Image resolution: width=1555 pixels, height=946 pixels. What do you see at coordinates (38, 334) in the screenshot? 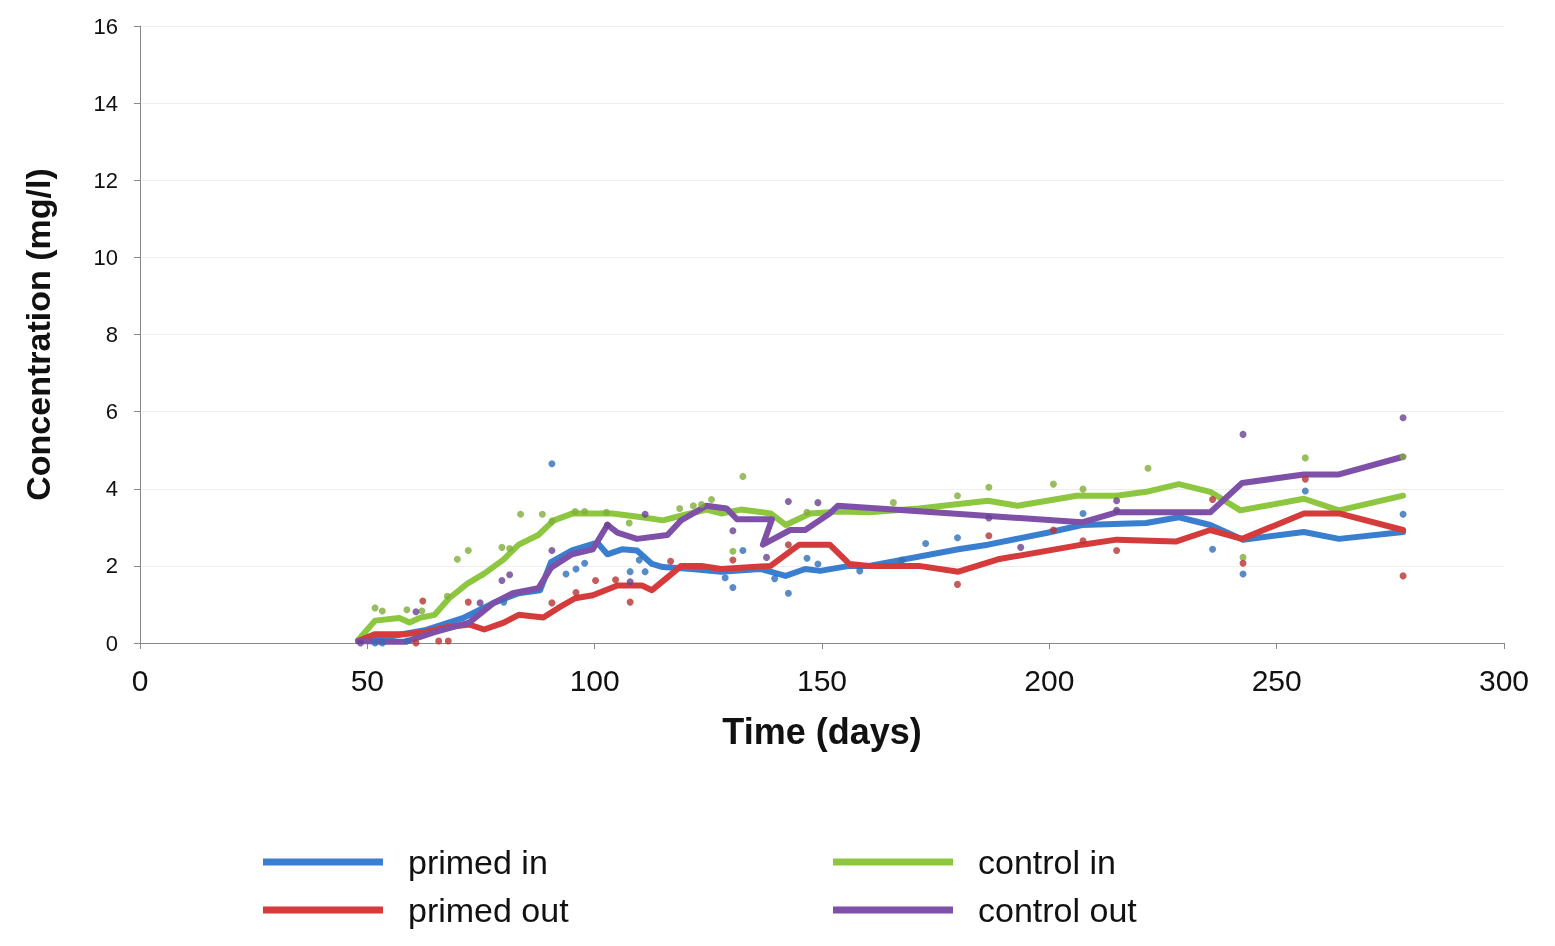
I see `y-axis-title: Concentration (mg/l)` at bounding box center [38, 334].